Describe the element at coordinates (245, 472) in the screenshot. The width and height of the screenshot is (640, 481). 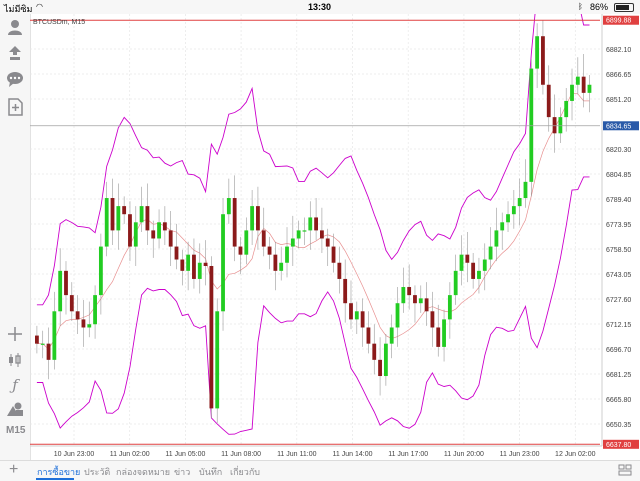
I see `tab-about: เกี่ยวกับ` at that location.